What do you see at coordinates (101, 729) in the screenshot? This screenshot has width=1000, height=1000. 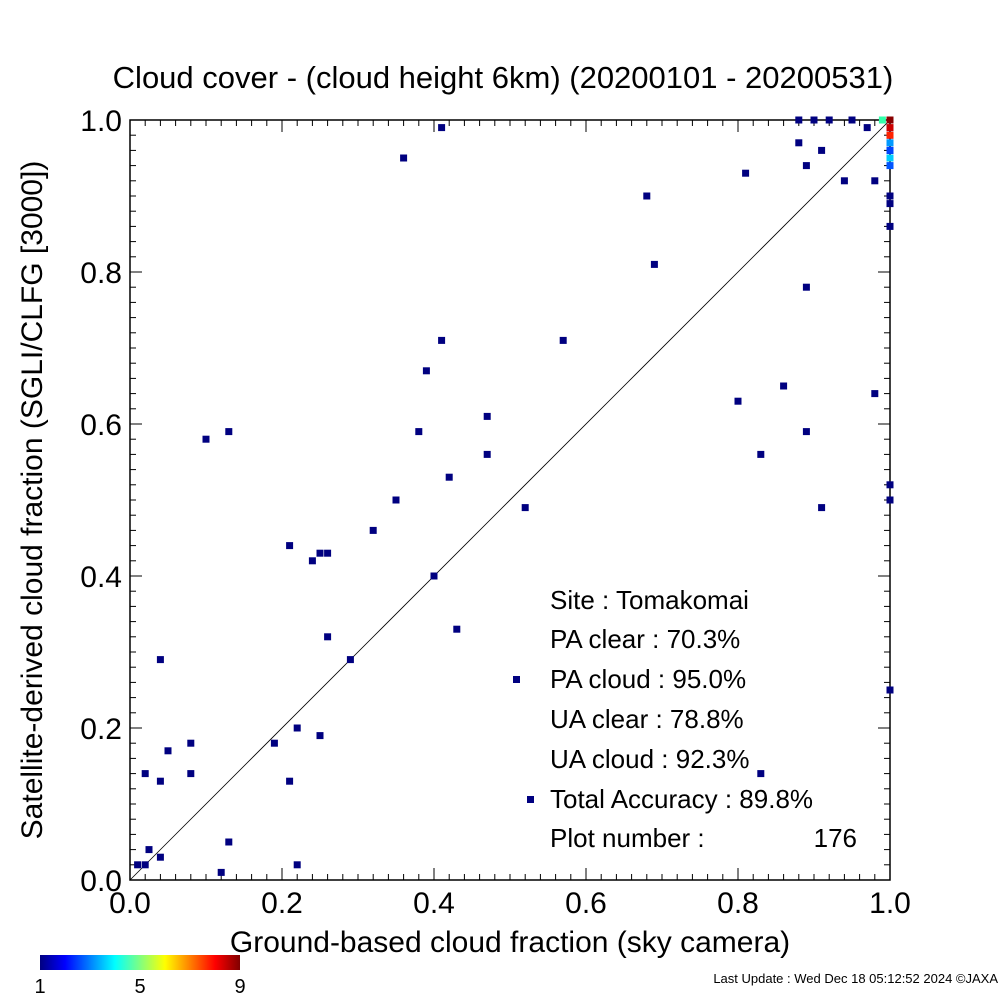 I see `y-tick-label: 0.2` at bounding box center [101, 729].